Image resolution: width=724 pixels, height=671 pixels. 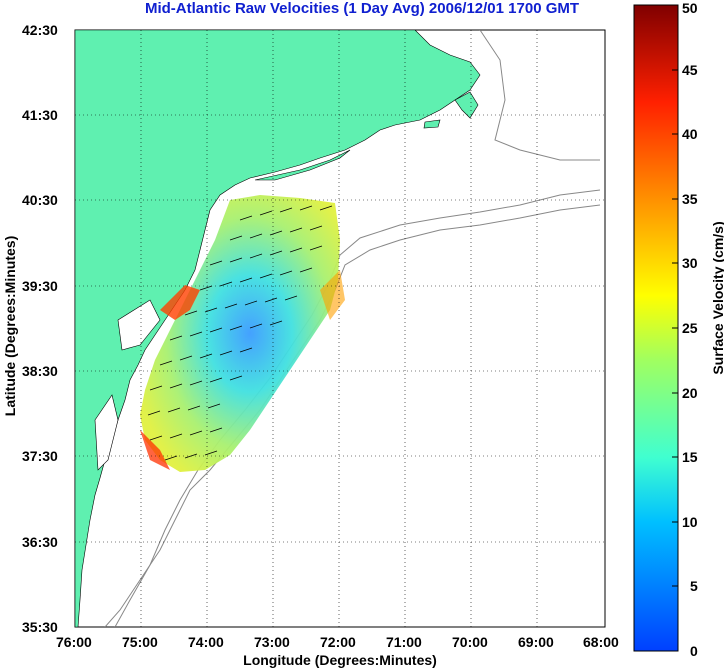 I want to click on y-tick-label: 38:30, so click(x=40, y=371).